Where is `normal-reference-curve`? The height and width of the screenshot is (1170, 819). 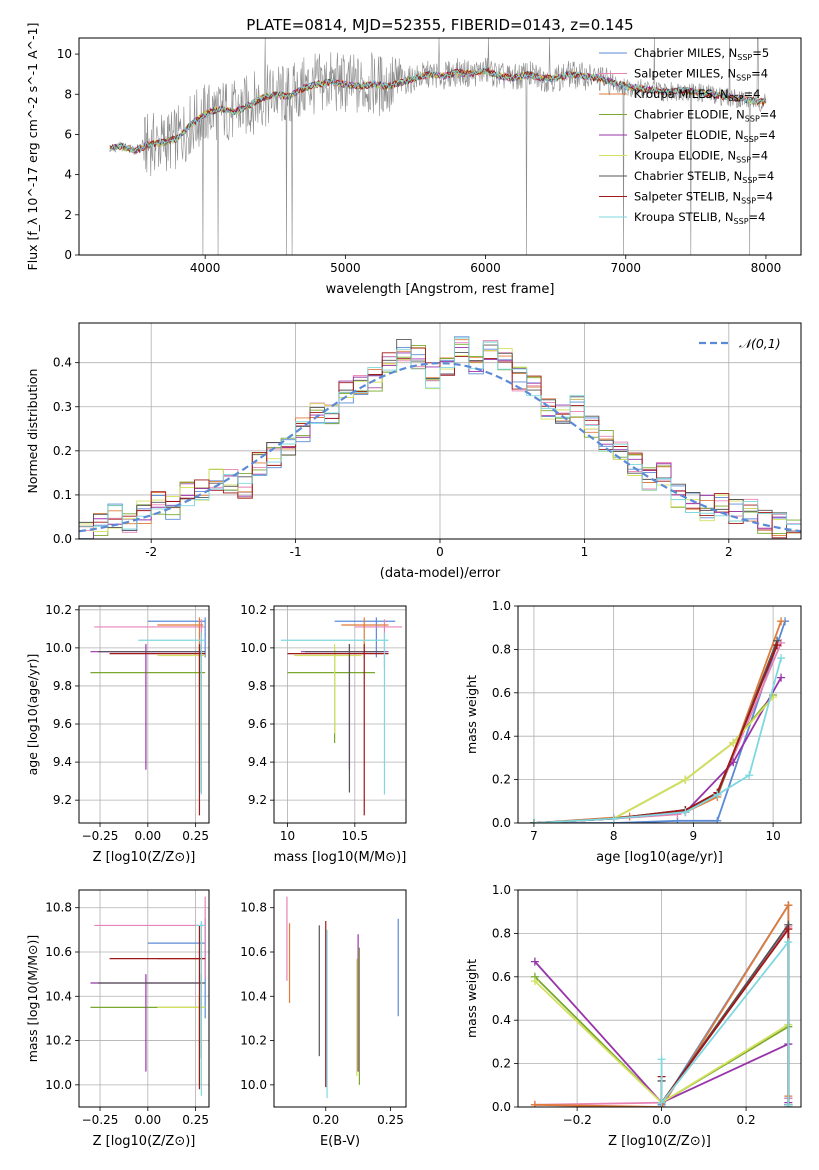
normal-reference-curve is located at coordinates (440, 447).